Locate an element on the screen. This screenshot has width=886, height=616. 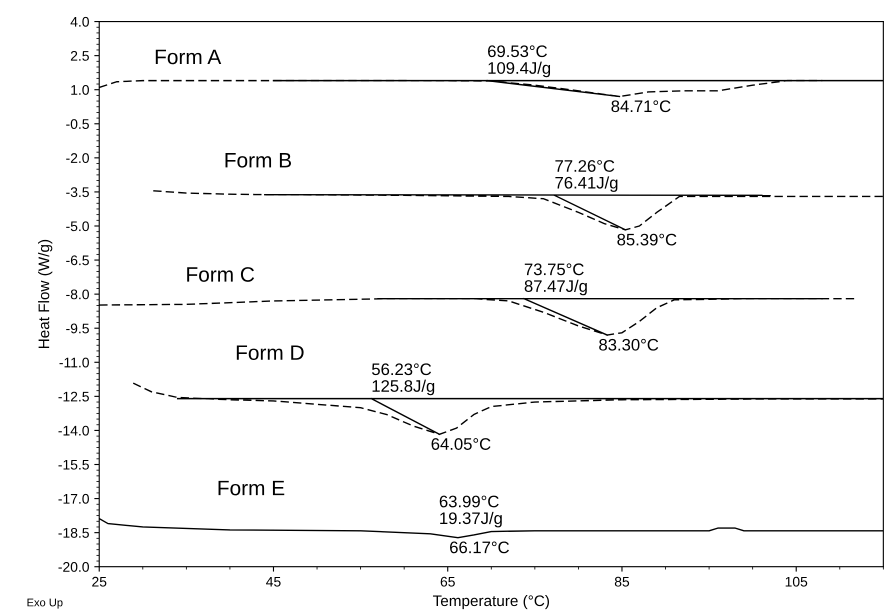
text: Exo Up is located at coordinates (45, 603).